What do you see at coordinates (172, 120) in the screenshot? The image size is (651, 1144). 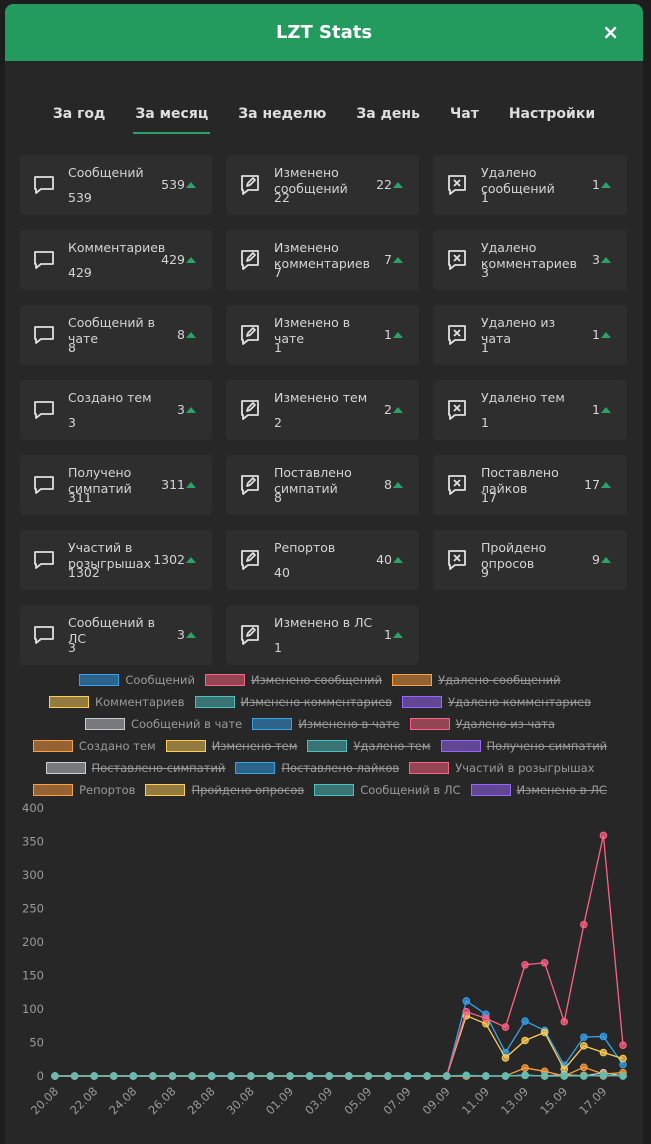 I see `tab: За месяц` at bounding box center [172, 120].